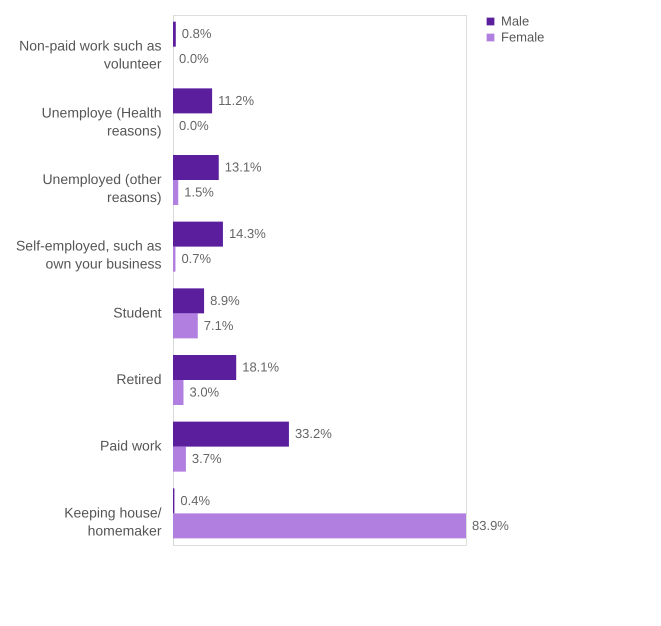  What do you see at coordinates (139, 379) in the screenshot?
I see `y-tick-label: Retired` at bounding box center [139, 379].